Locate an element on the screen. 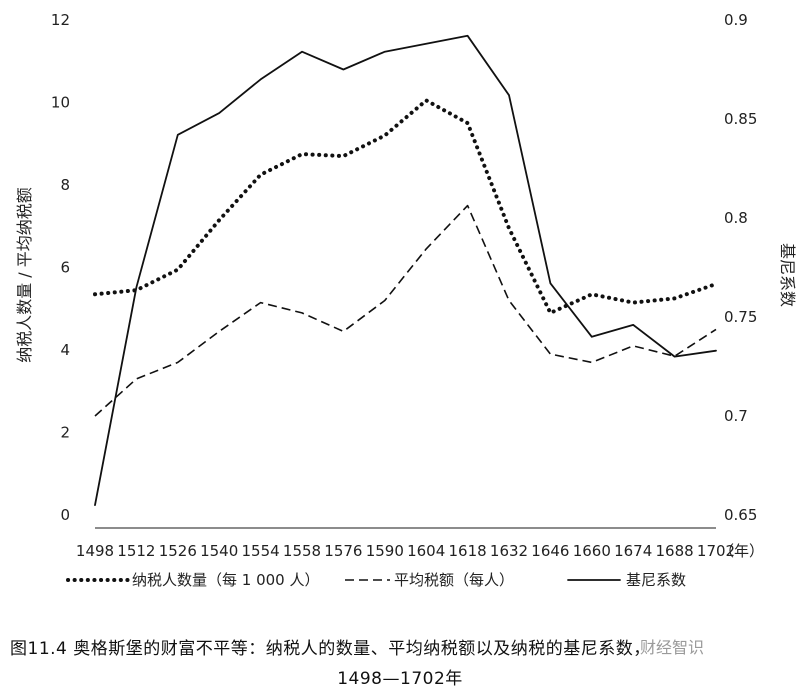 This screenshot has height=697, width=800. figure-caption-line1: 图11.4 奥格斯堡的财富不平等：纳税人的数量、平均纳税额以及纳税的基尼系数， is located at coordinates (330, 649).